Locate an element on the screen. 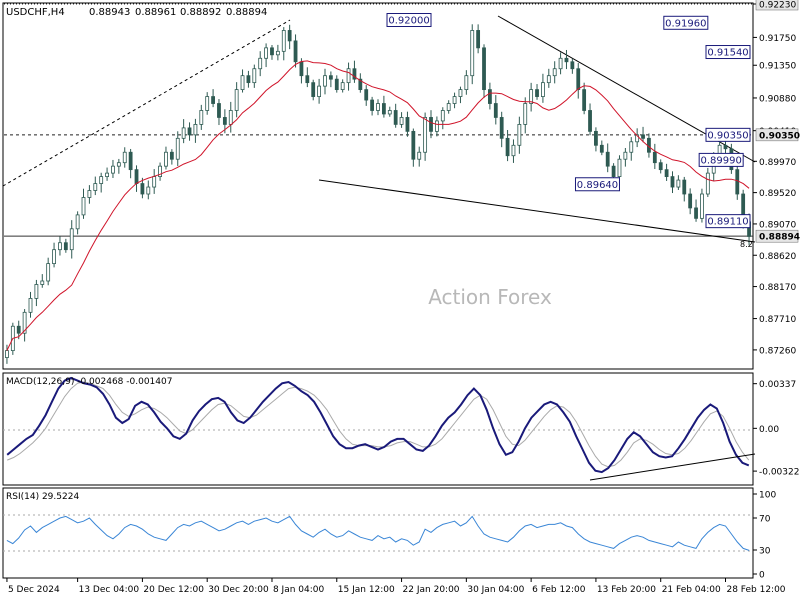  svg-text: 15 Jan 12:00 is located at coordinates (366, 590).